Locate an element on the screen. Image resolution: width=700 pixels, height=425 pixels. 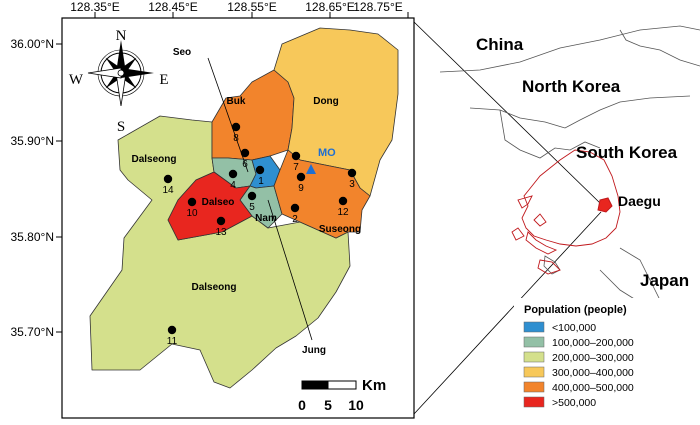
lon-tick-label: 128.75°E is located at coordinates (378, 7).